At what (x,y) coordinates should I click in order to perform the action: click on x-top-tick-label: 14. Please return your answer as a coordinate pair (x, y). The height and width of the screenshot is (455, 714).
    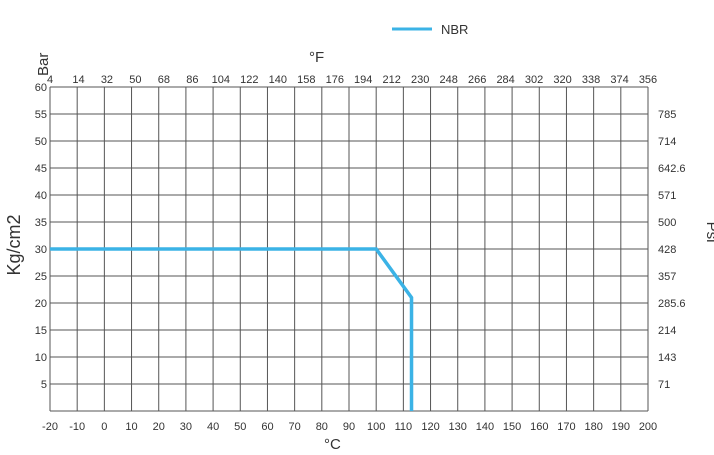
    Looking at the image, I should click on (78, 80).